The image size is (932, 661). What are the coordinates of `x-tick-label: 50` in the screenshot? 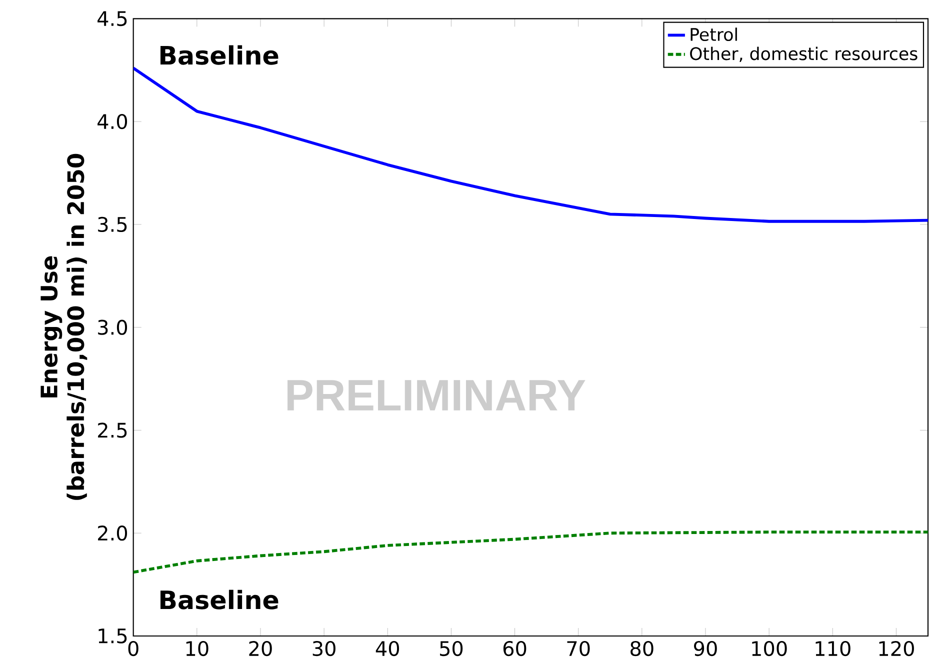 It's located at (451, 648).